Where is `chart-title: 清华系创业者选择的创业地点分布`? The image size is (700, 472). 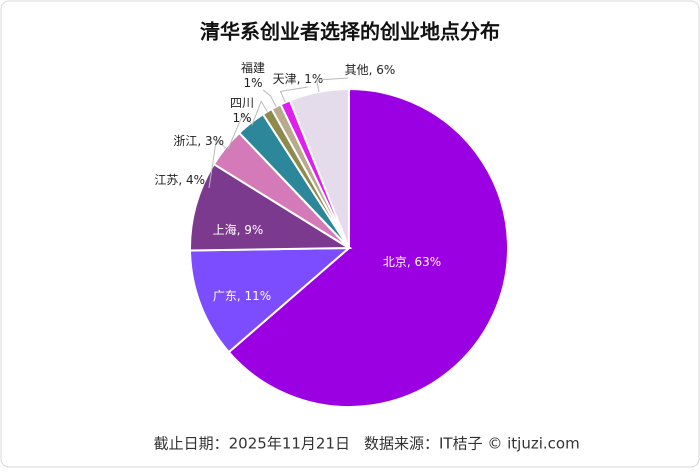
chart-title: 清华系创业者选择的创业地点分布 is located at coordinates (350, 32).